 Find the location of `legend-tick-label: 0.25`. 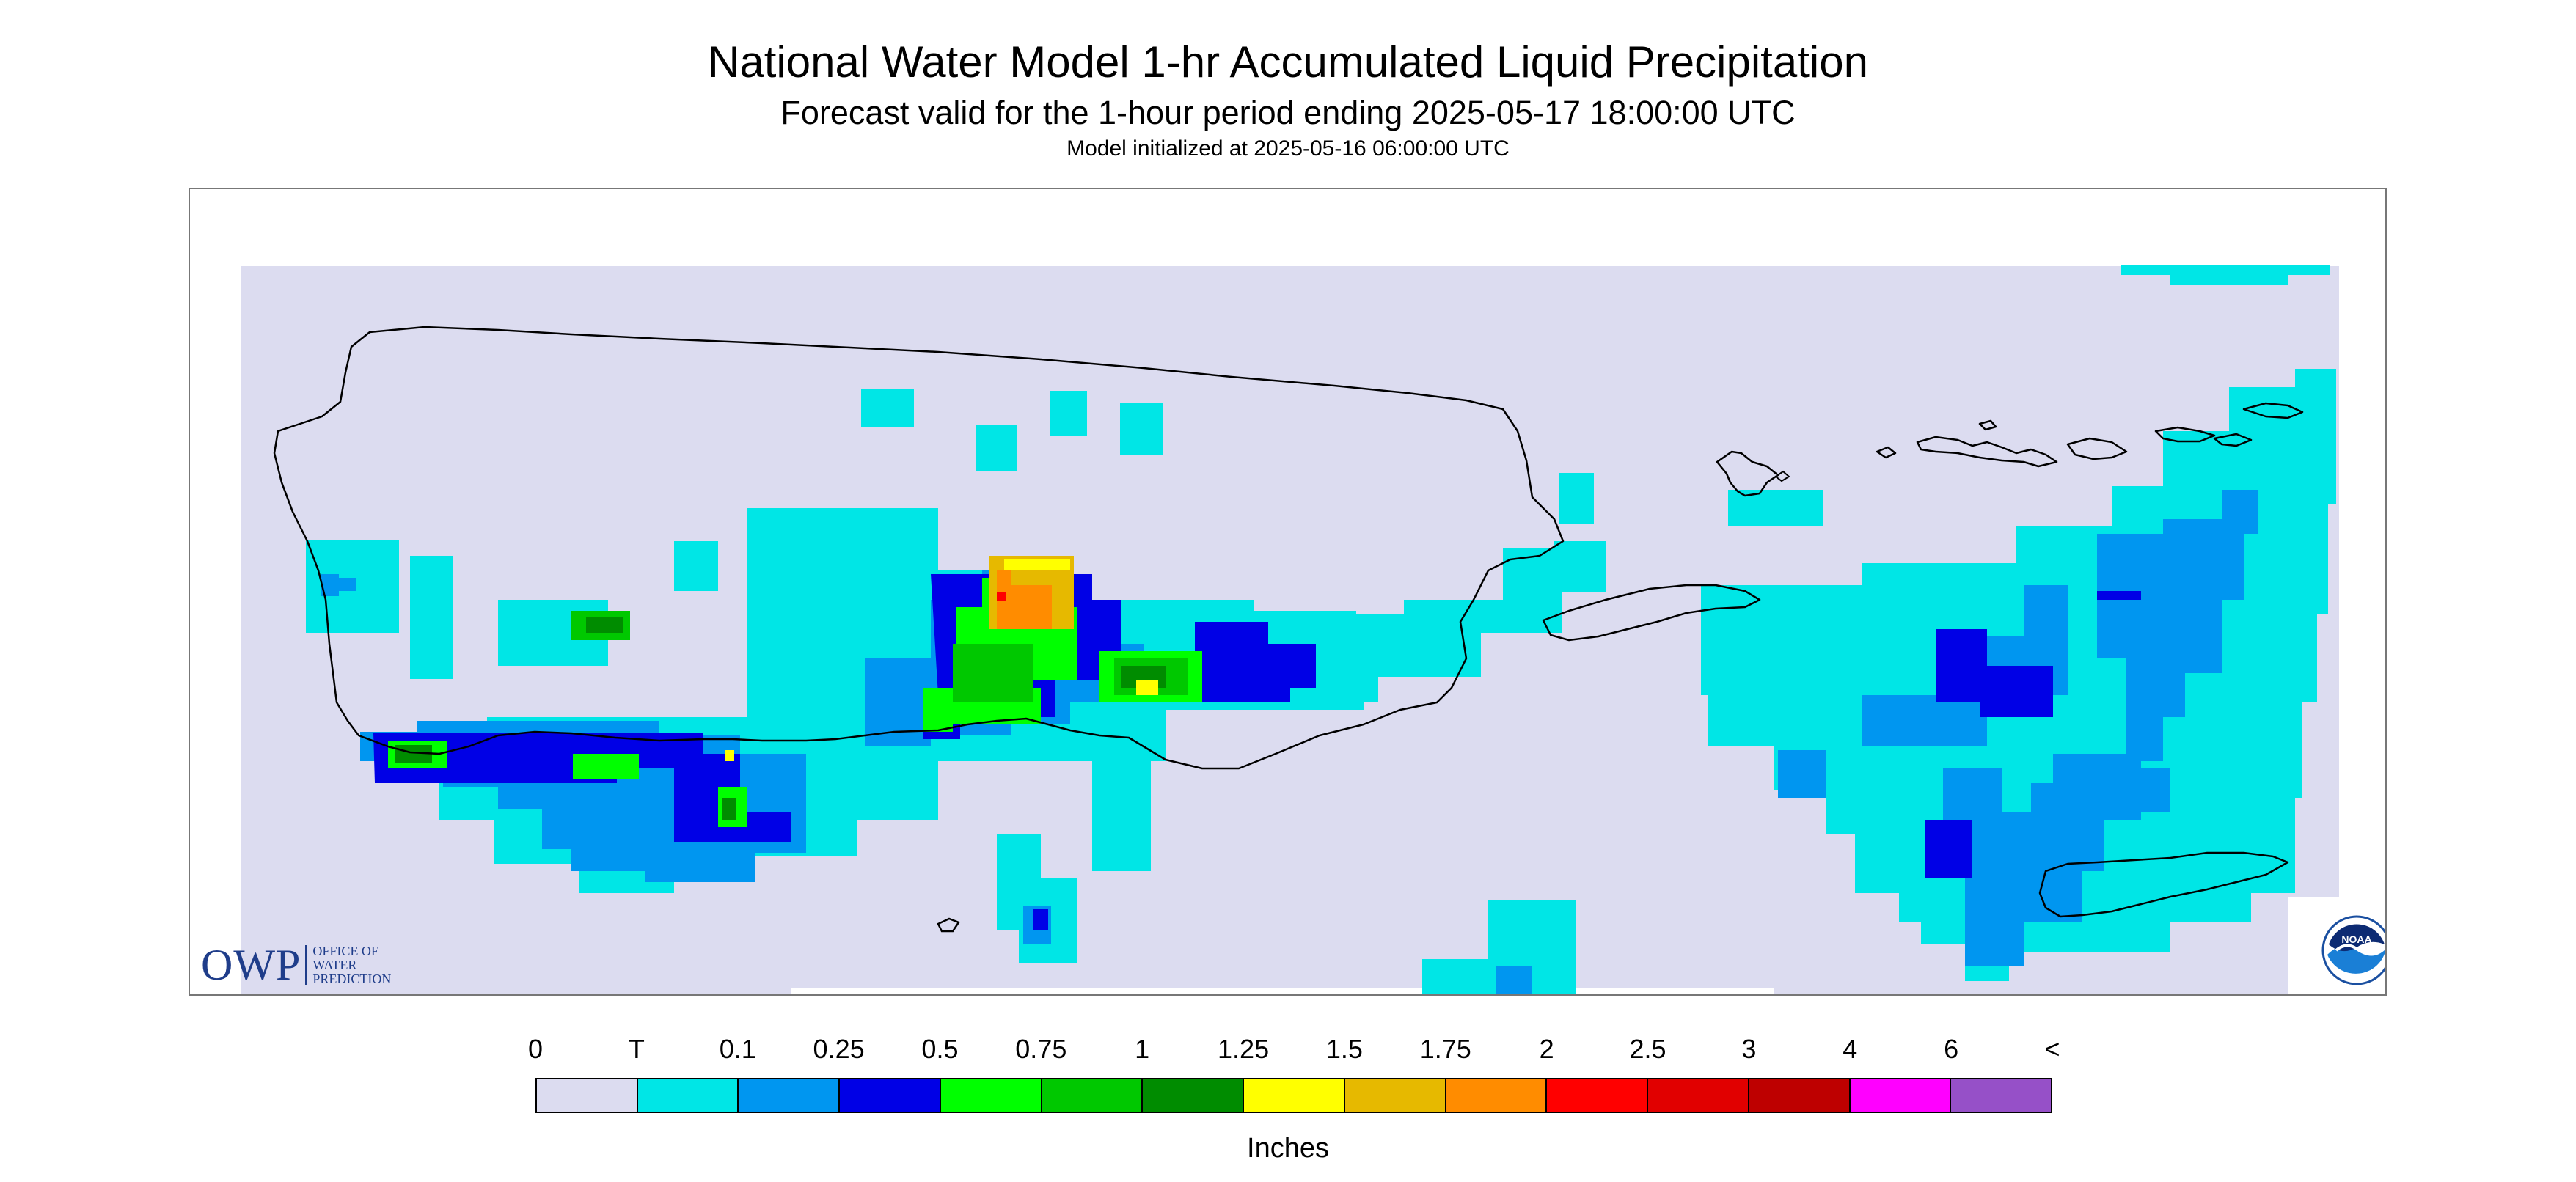

legend-tick-label: 0.25 is located at coordinates (839, 1049).